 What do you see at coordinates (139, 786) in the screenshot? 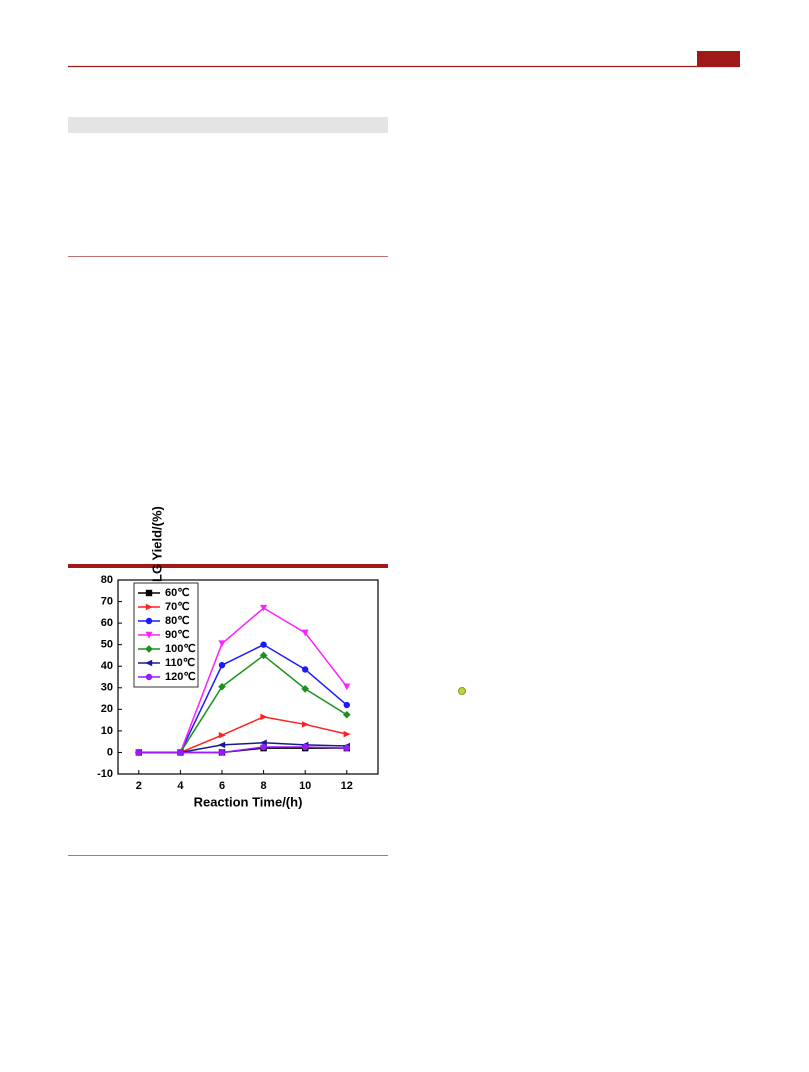
I see `x-tick-label: 2` at bounding box center [139, 786].